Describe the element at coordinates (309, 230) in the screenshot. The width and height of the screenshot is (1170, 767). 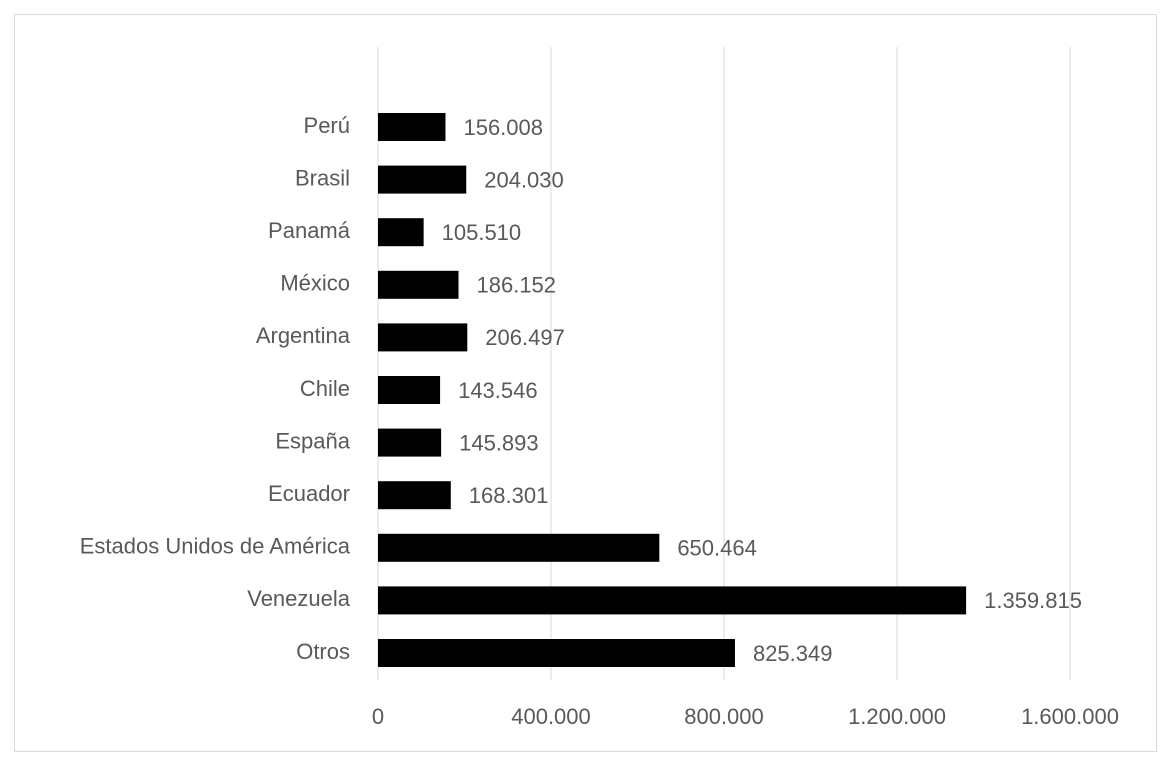
I see `y-tick-label: Panamá` at that location.